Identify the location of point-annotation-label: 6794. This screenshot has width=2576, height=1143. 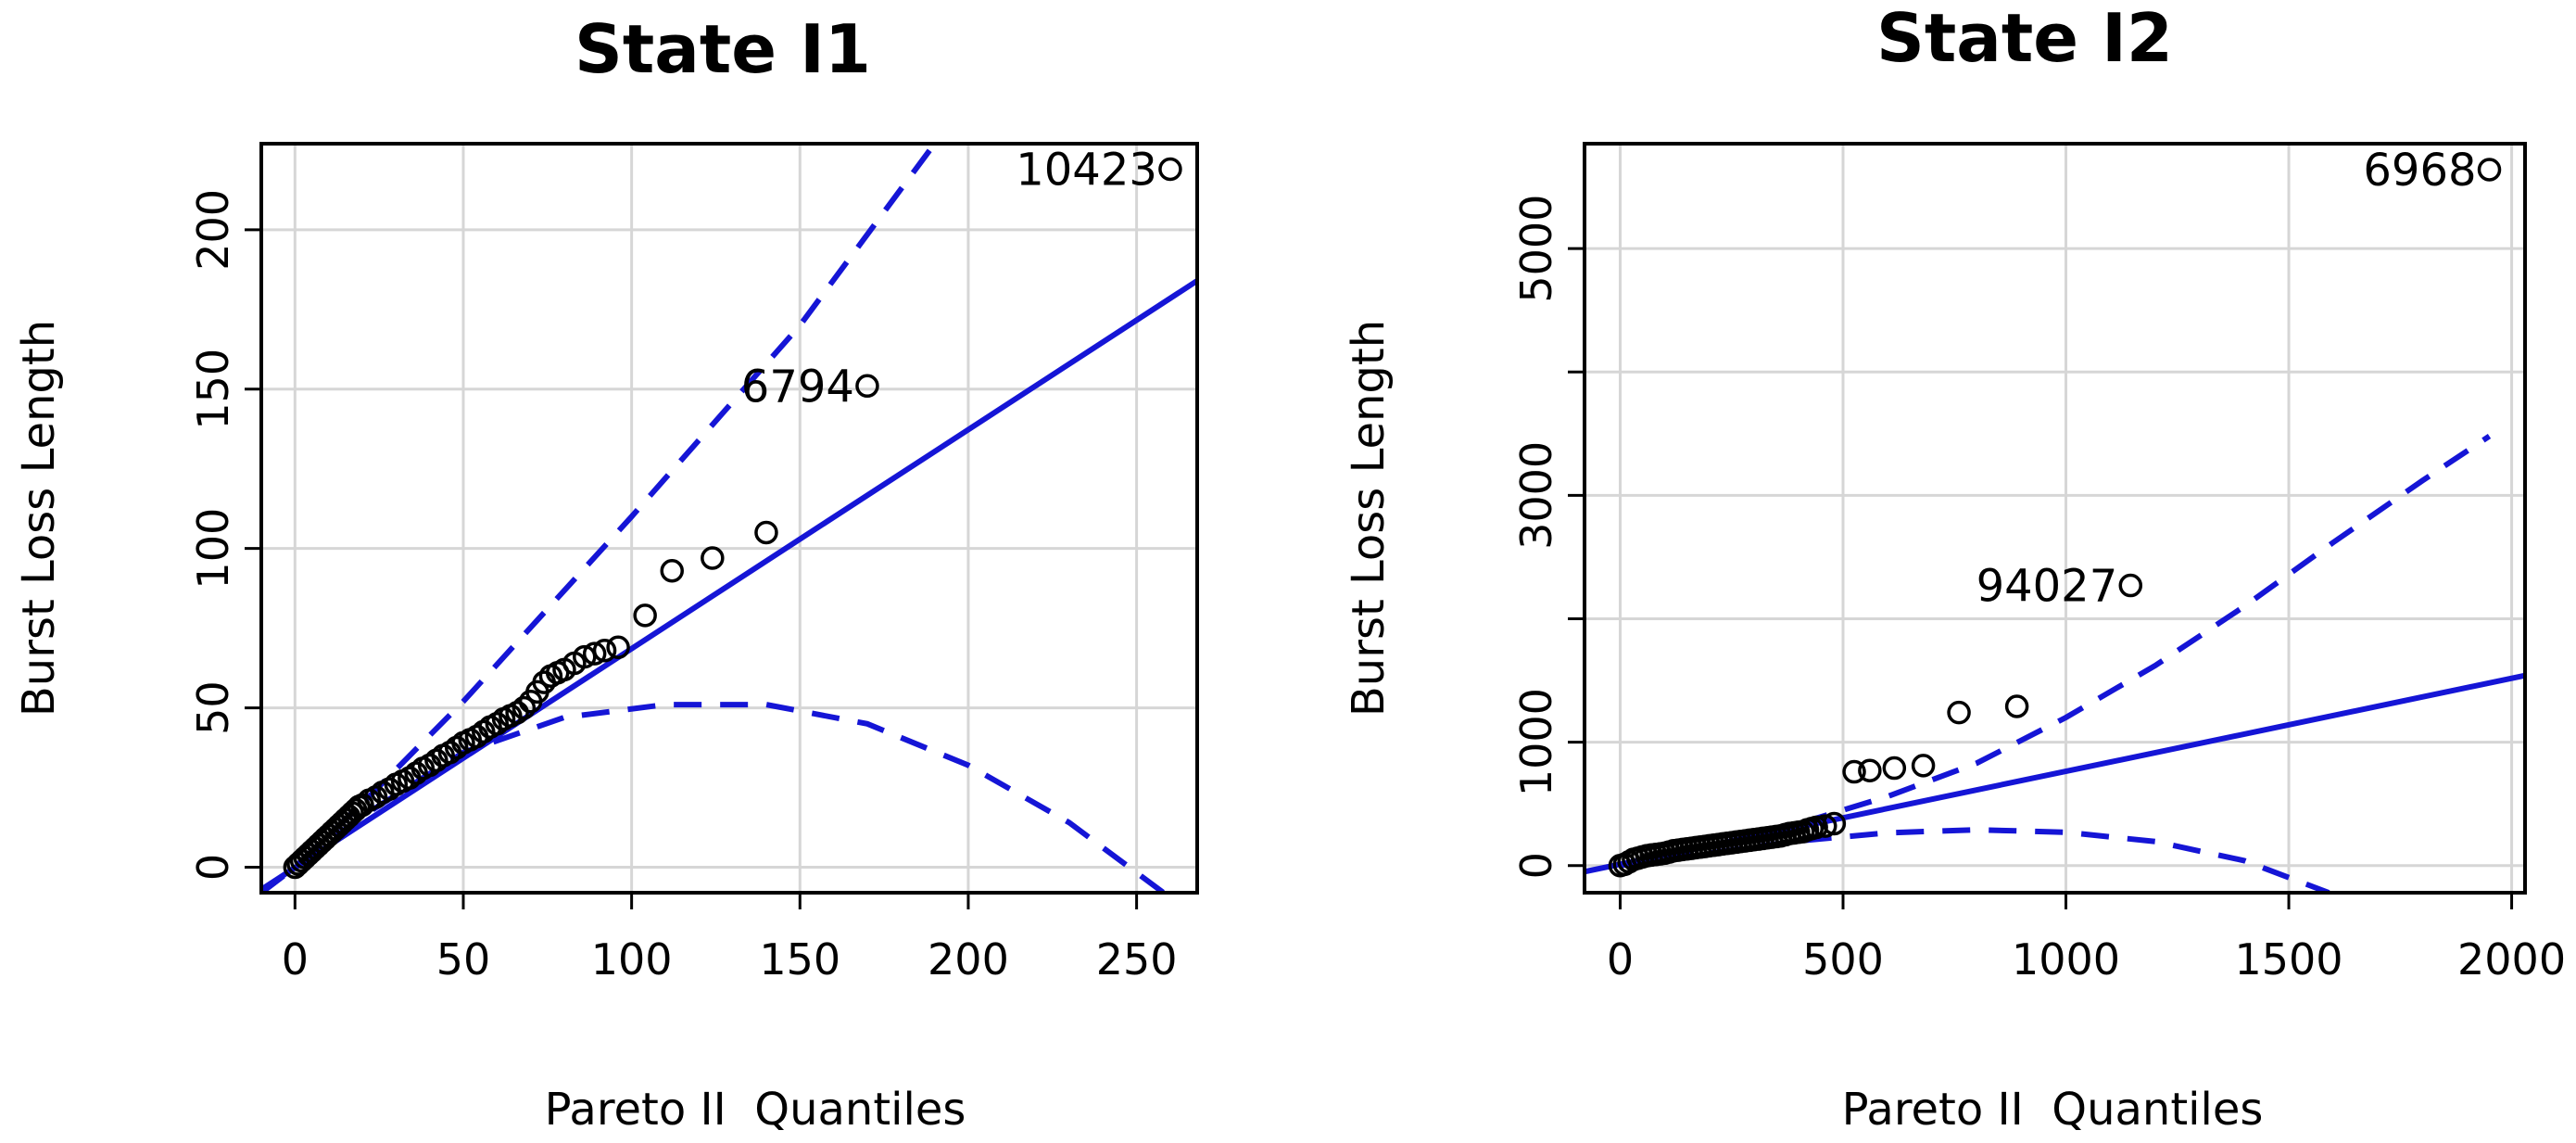
(797, 387).